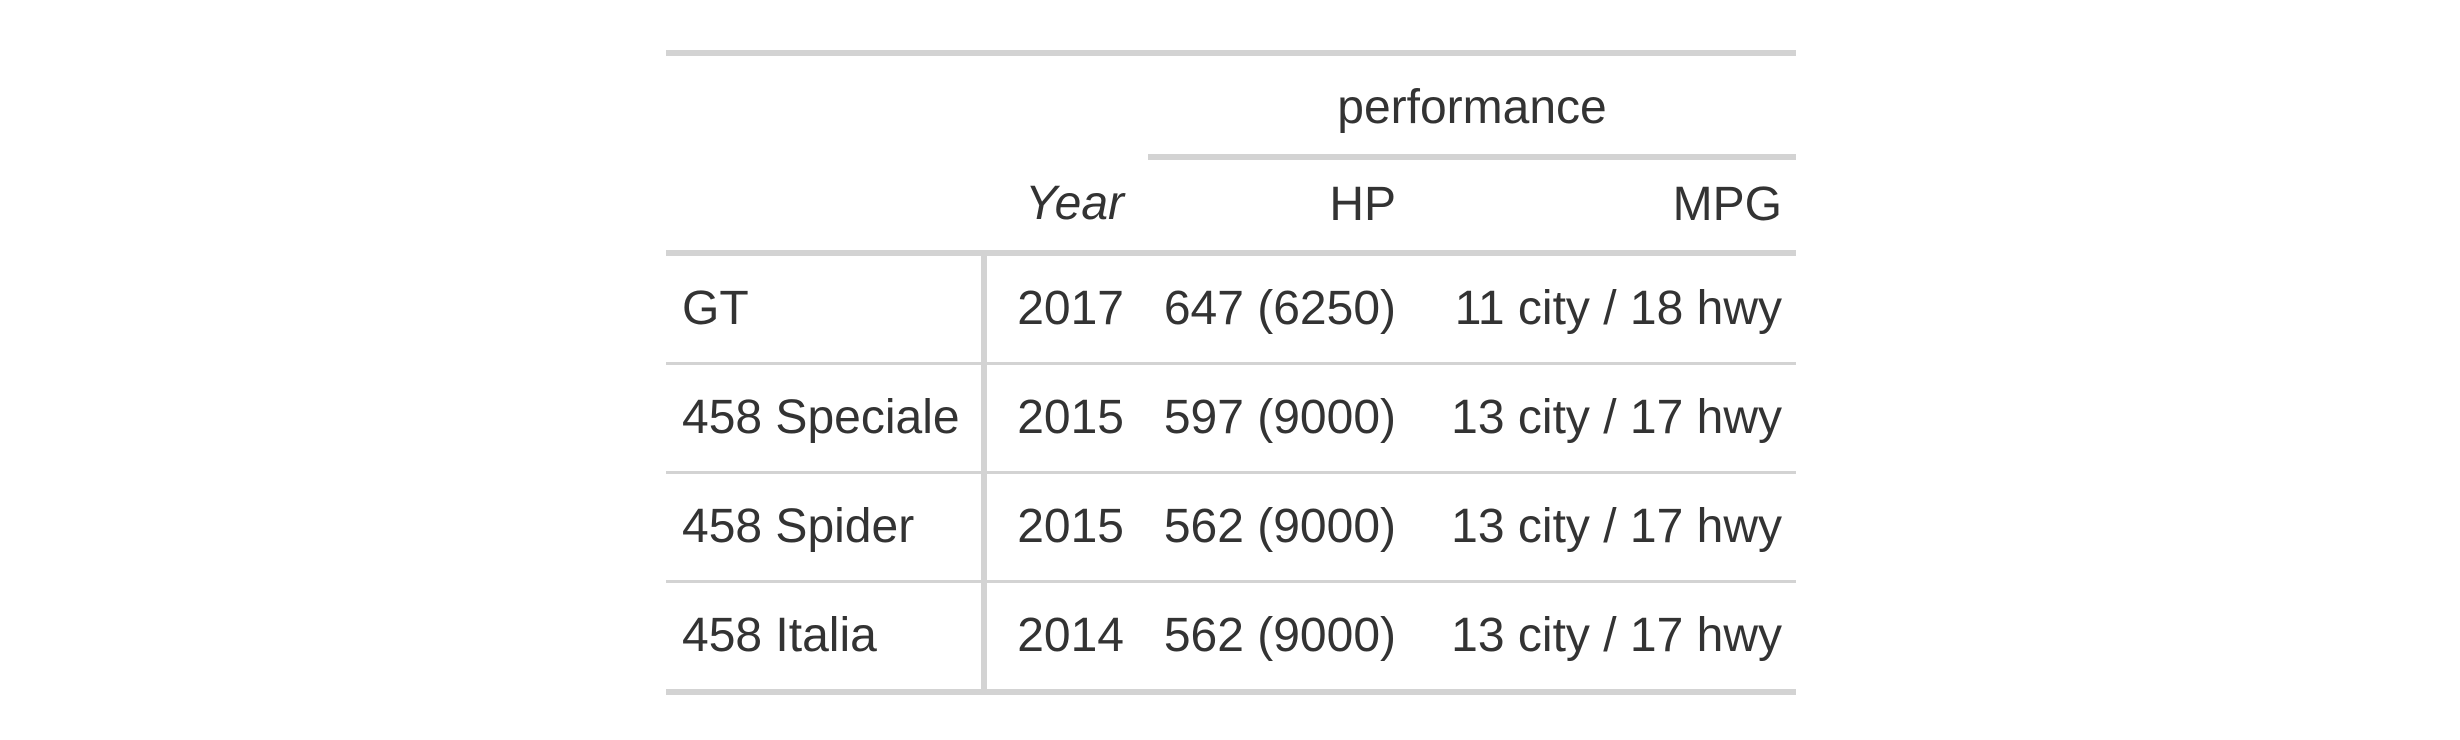  Describe the element at coordinates (1066, 309) in the screenshot. I see `year-cell: 2017` at that location.